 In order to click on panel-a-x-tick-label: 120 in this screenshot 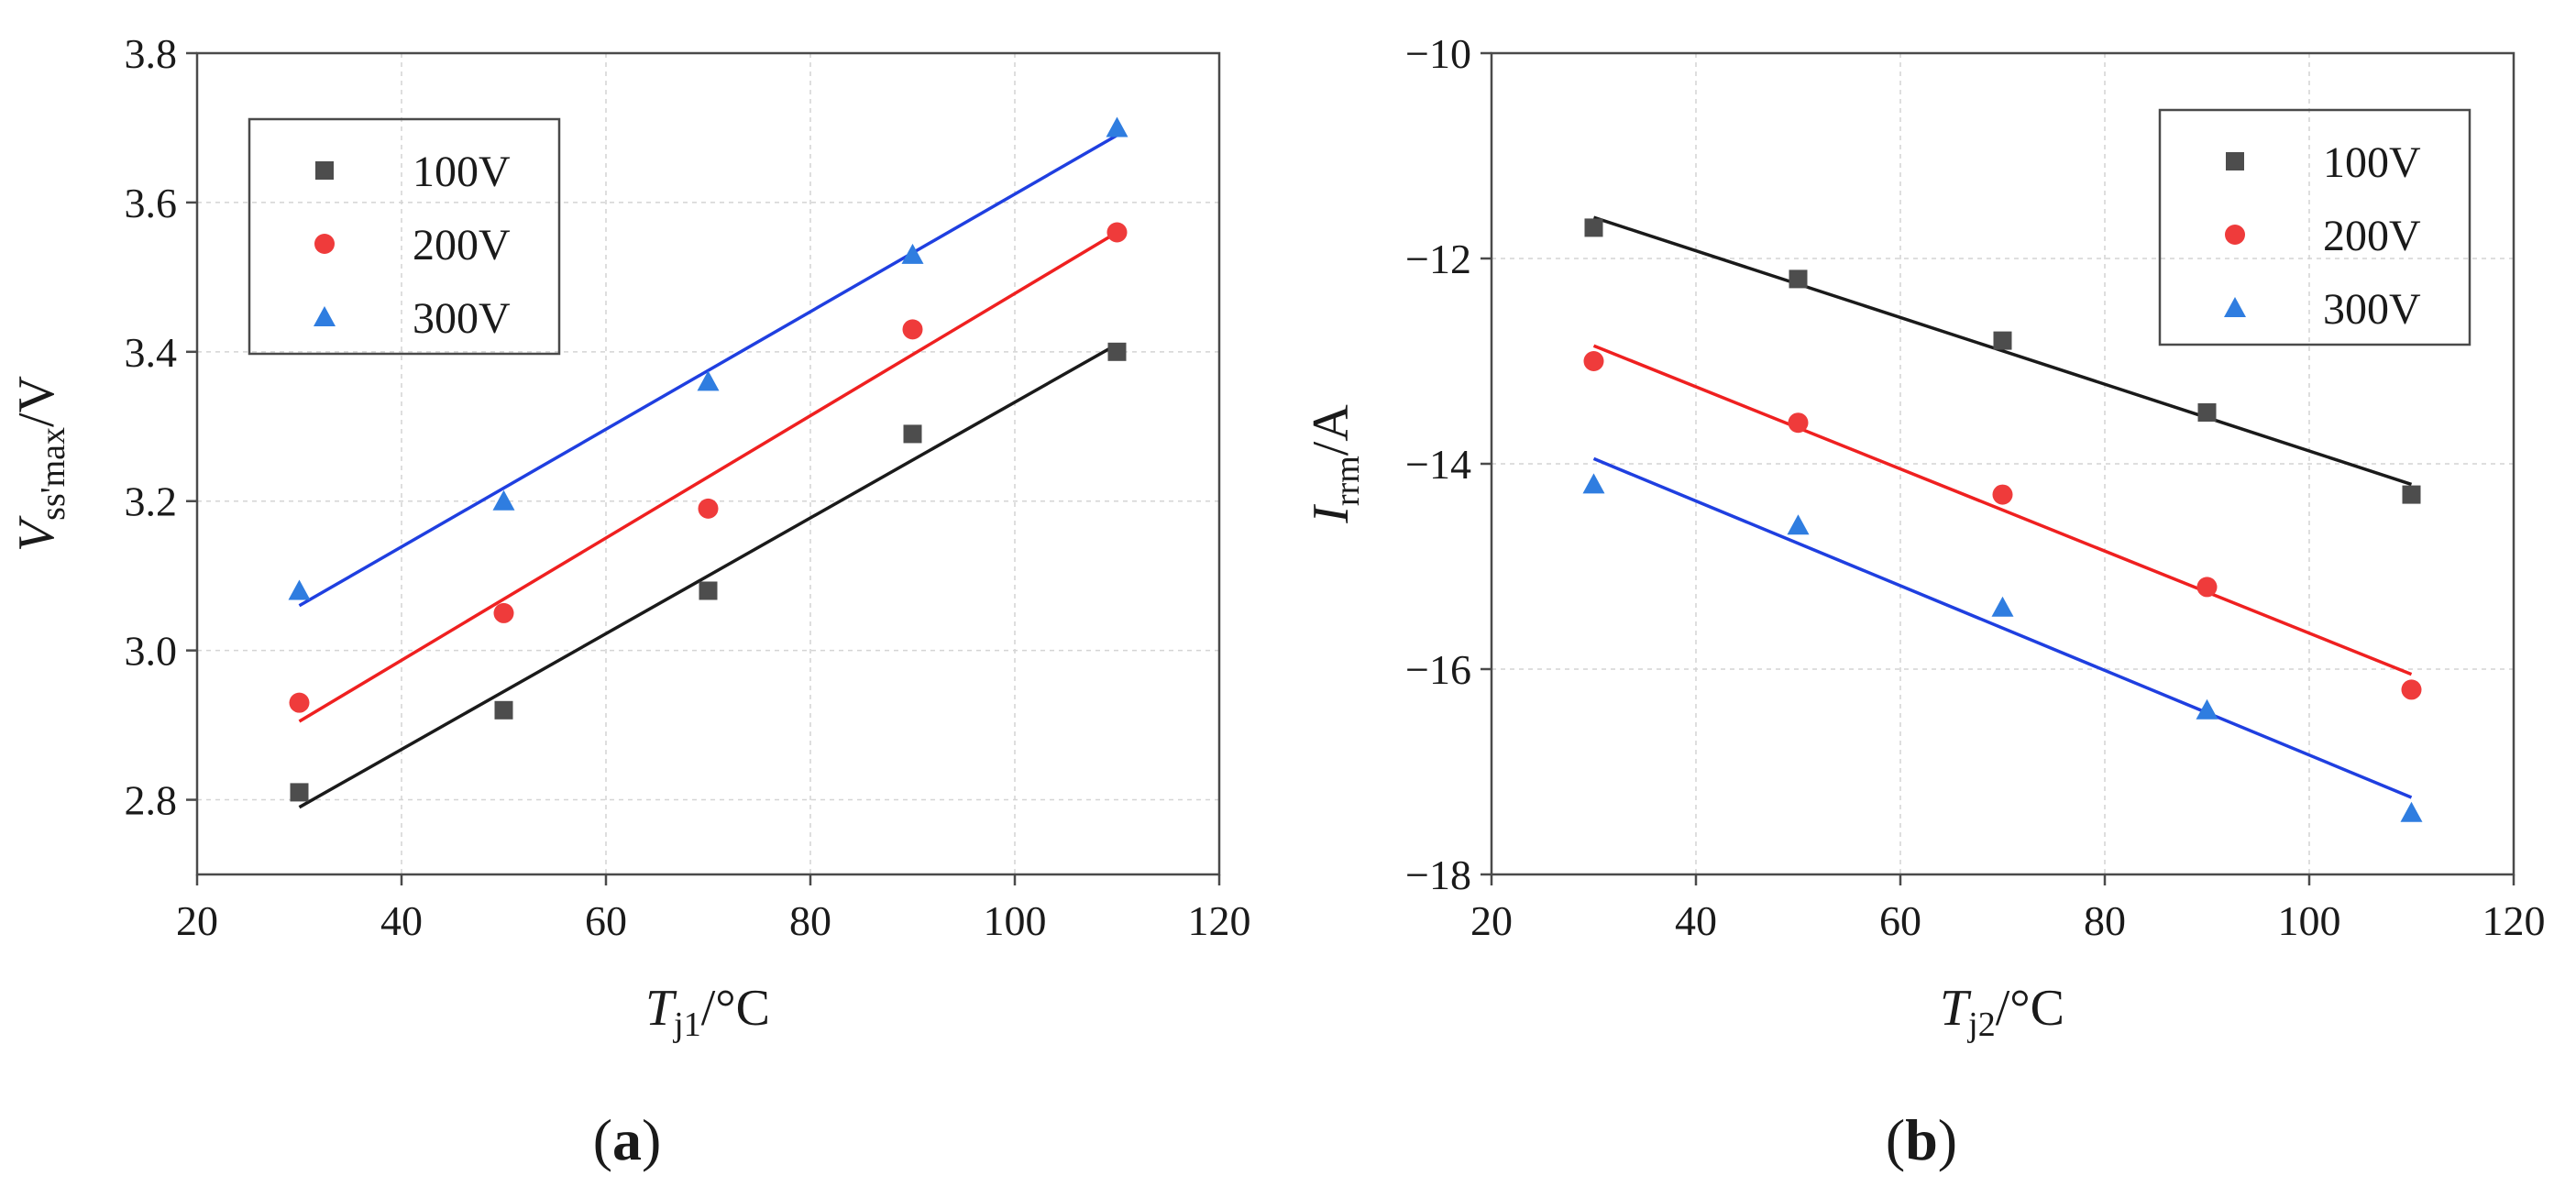, I will do `click(1220, 921)`.